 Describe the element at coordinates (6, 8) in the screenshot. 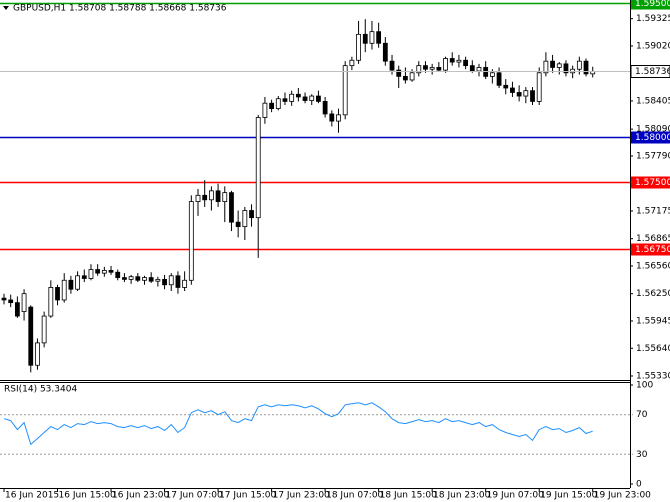

I see `dropdown-icon` at that location.